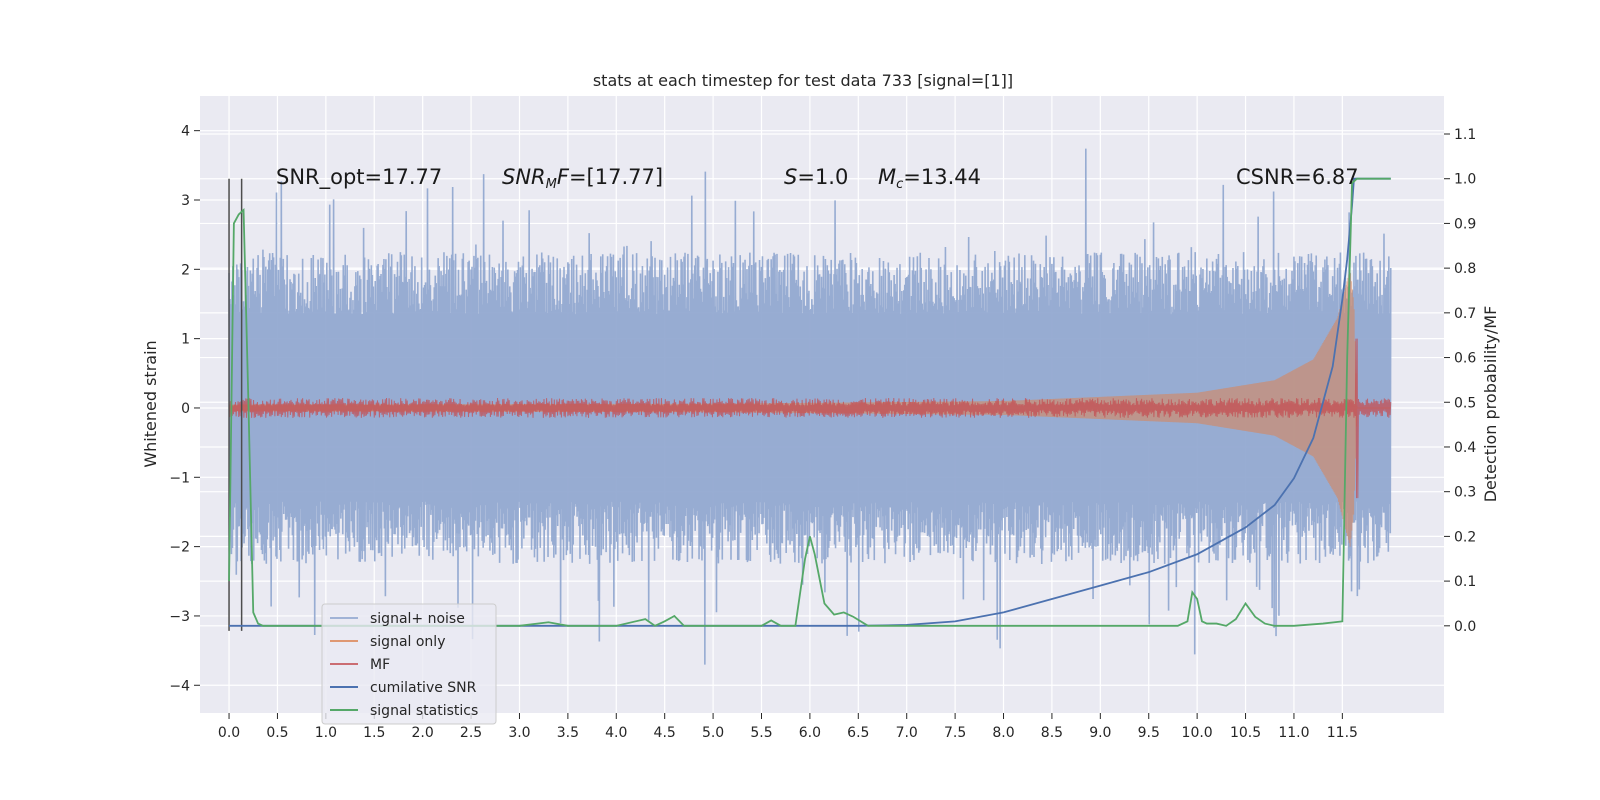 The width and height of the screenshot is (1600, 800). I want to click on legend-label: MF, so click(380, 665).